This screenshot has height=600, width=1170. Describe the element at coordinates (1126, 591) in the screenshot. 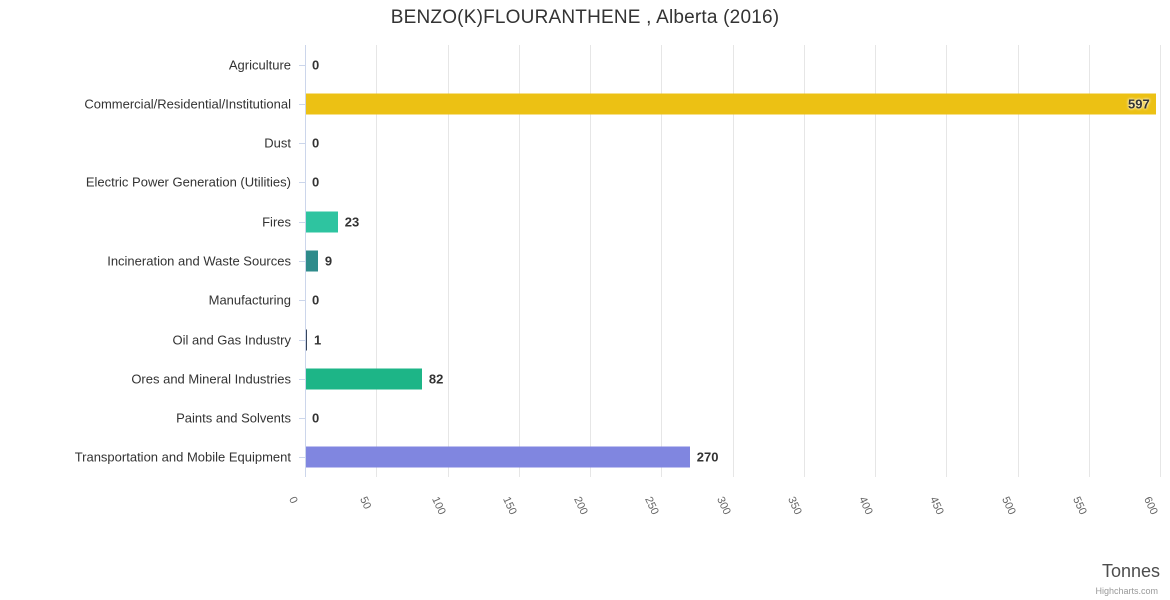

I see `highcharts-credit: Highcharts.com` at that location.